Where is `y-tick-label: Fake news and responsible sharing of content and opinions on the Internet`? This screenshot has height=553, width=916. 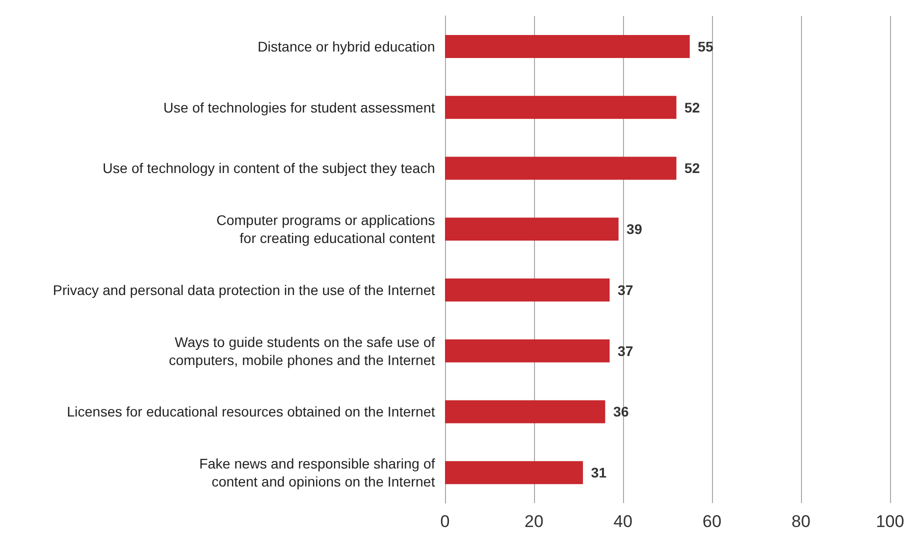
y-tick-label: Fake news and responsible sharing of content and opinions on the Internet is located at coordinates (317, 473).